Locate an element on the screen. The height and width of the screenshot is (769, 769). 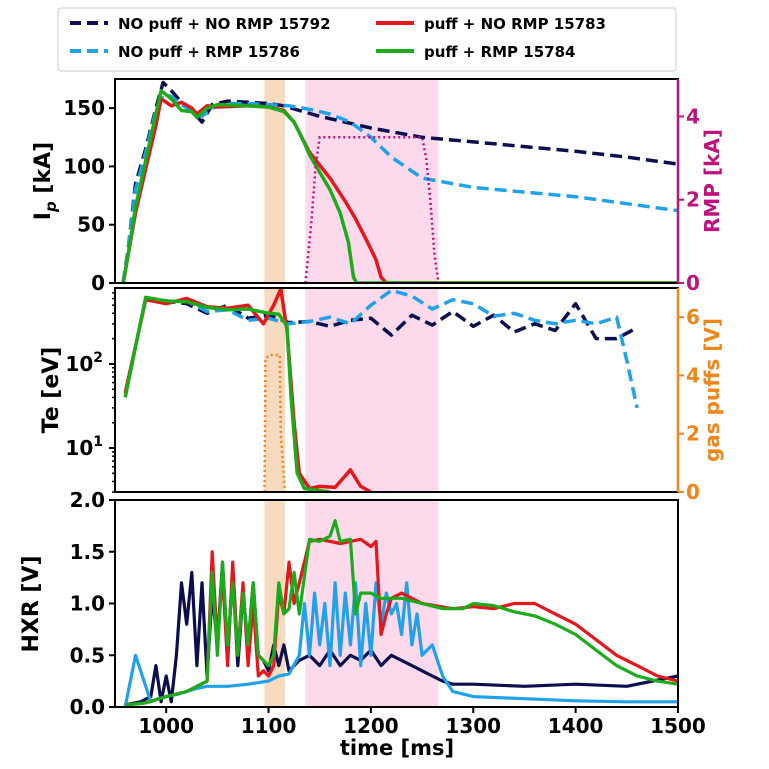
yticklabel-rmp-2: 4 is located at coordinates (693, 116).